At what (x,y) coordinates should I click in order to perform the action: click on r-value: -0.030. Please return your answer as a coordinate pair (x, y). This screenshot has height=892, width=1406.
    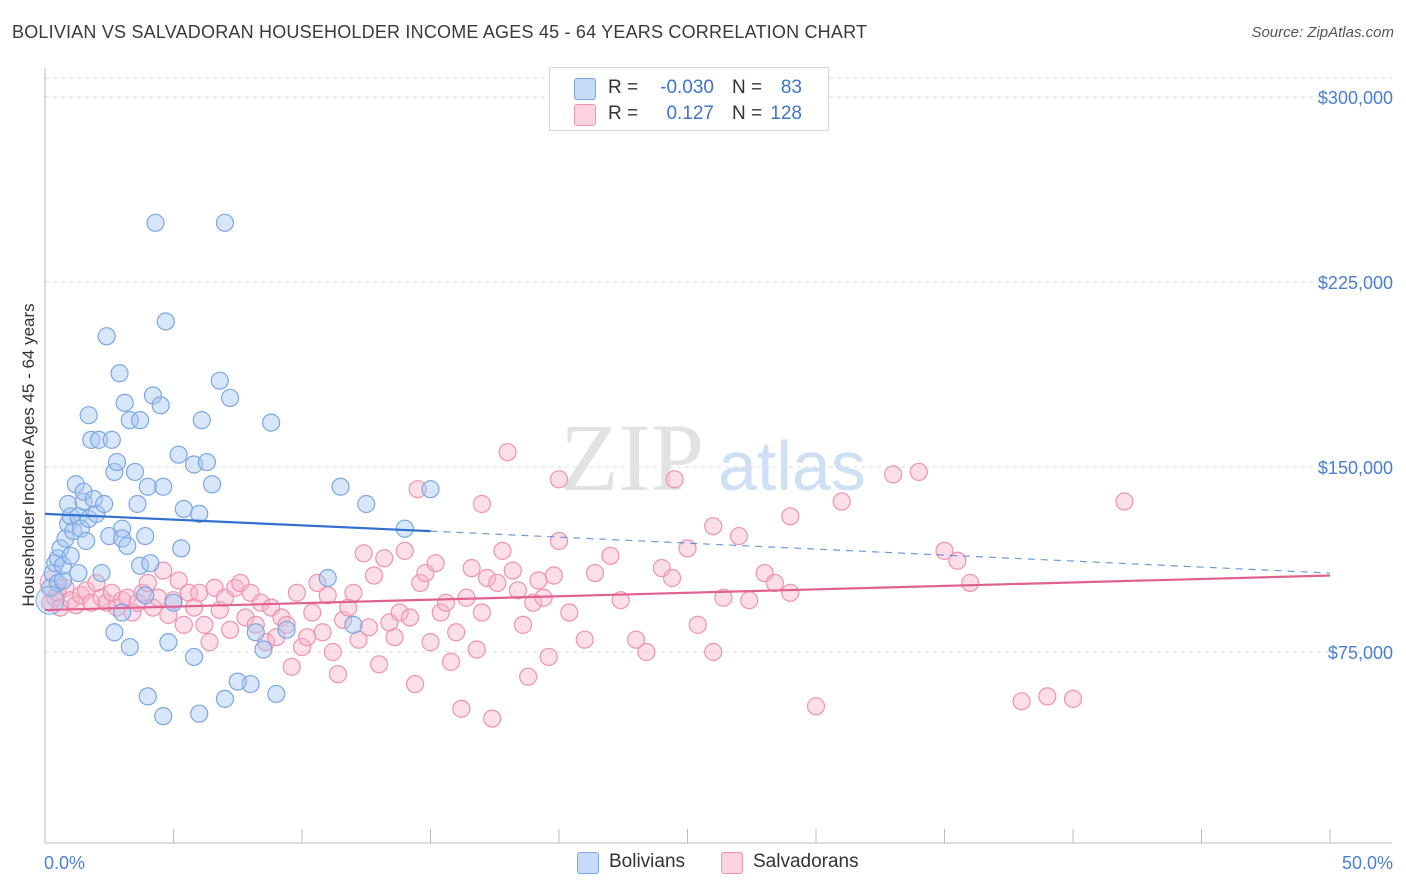
    Looking at the image, I should click on (687, 87).